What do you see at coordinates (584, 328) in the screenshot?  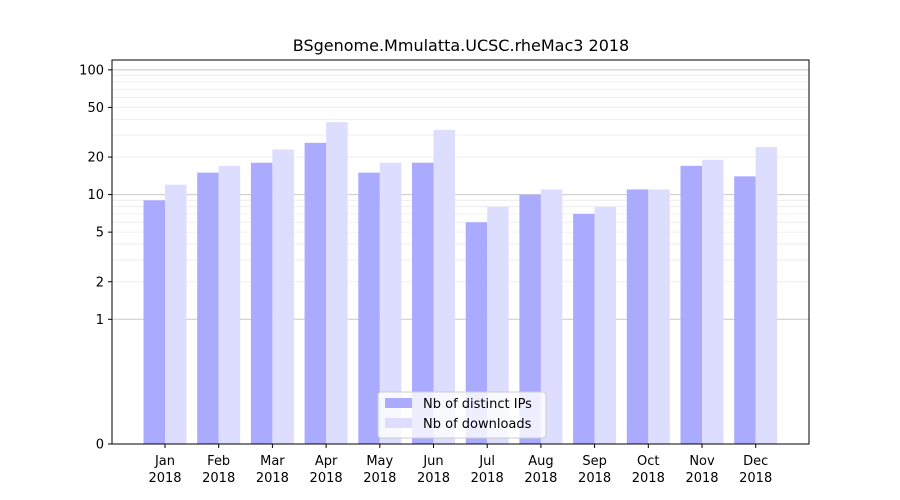 I see `bar-distinct-ips-sep` at bounding box center [584, 328].